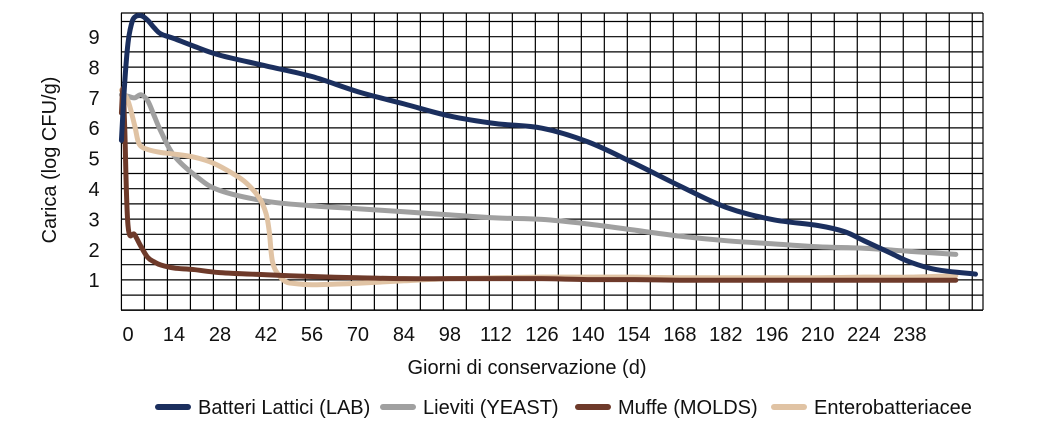  What do you see at coordinates (266, 335) in the screenshot?
I see `x-tick-label: 42` at bounding box center [266, 335].